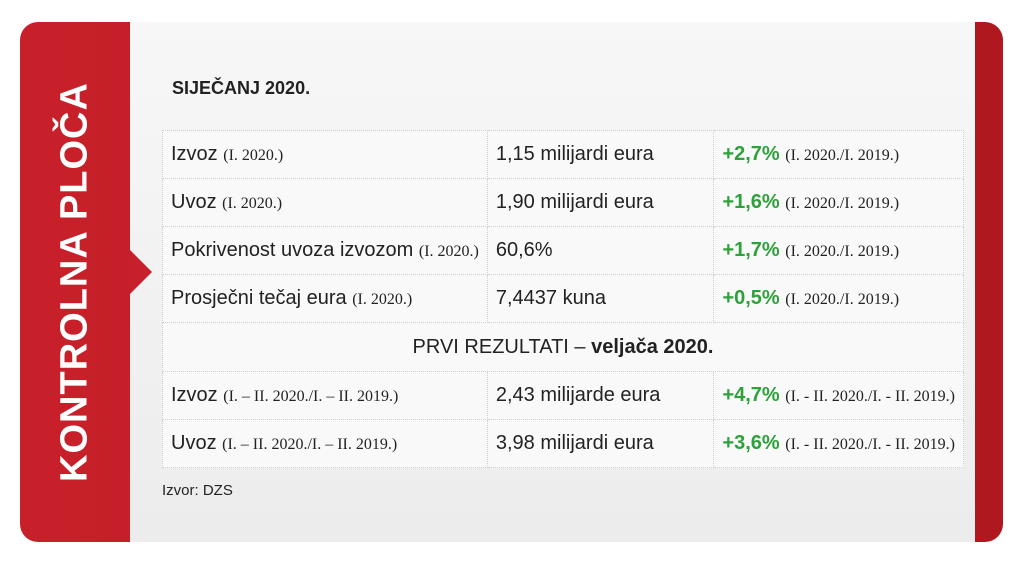 The image size is (1024, 562). Describe the element at coordinates (292, 250) in the screenshot. I see `row-label: Pokrivenost uvoza izvozom` at that location.